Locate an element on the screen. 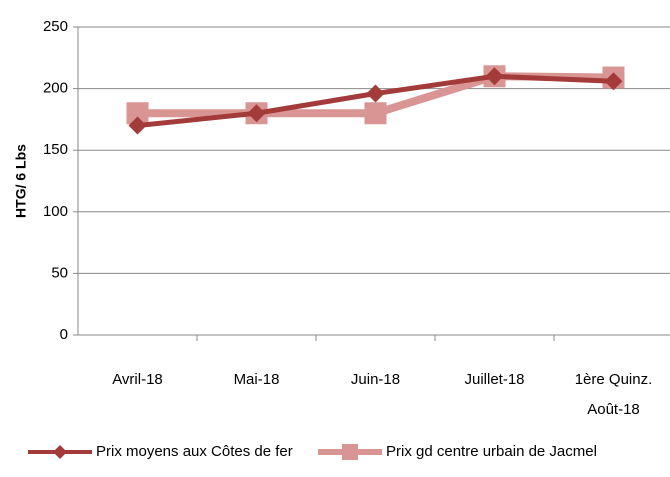 This screenshot has width=670, height=477. x-tick-label: 1ère Quinz. Août-18 is located at coordinates (614, 394).